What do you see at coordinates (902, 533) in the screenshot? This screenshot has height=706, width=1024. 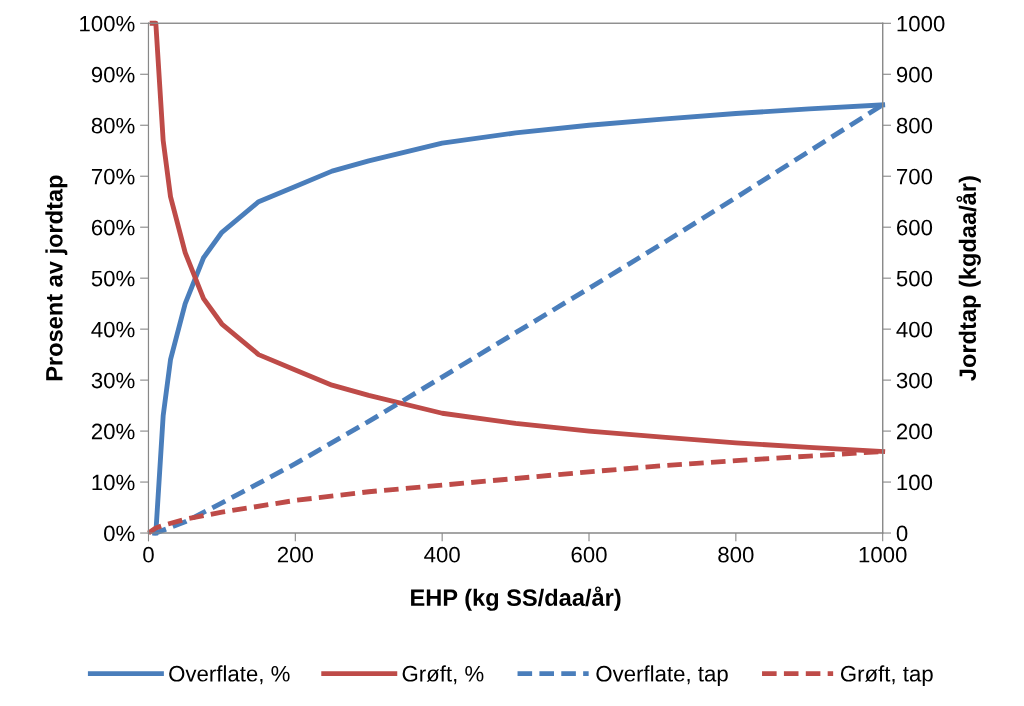 I see `y2-tick-label: 0` at bounding box center [902, 533].